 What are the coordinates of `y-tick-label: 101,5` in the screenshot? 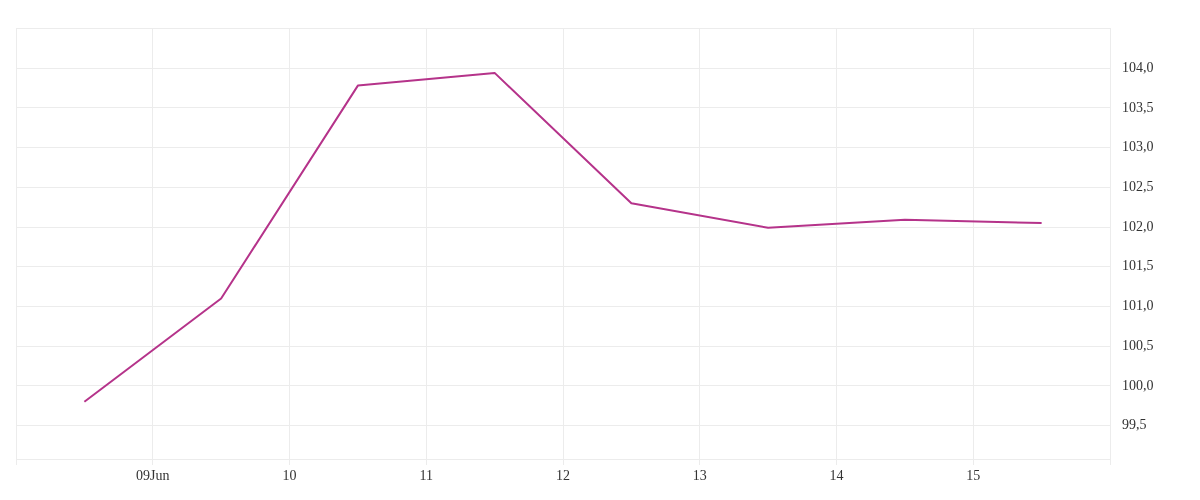 It's located at (1138, 266).